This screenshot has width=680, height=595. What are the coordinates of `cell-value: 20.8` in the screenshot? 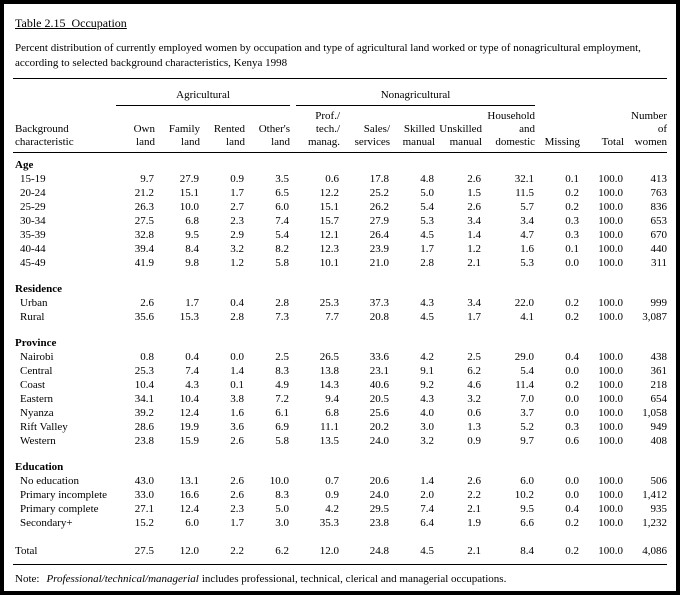 It's located at (379, 316).